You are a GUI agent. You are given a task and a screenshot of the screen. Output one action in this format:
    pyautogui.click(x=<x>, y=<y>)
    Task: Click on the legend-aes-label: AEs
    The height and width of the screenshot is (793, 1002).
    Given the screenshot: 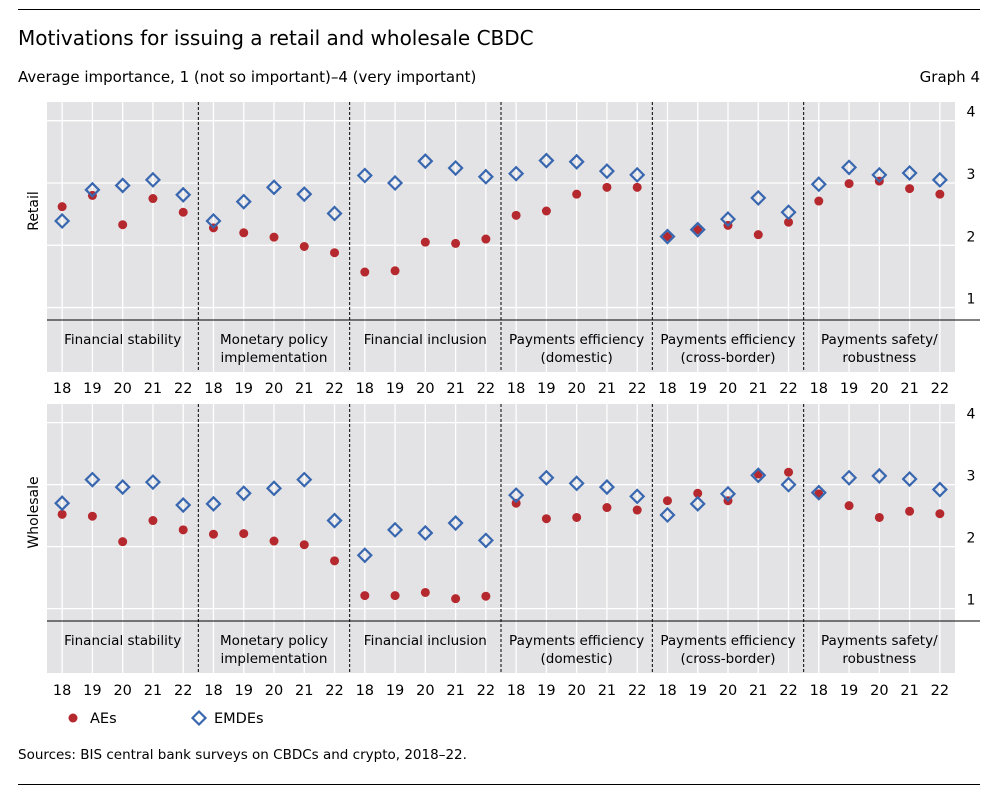 What is the action you would take?
    pyautogui.click(x=103, y=719)
    